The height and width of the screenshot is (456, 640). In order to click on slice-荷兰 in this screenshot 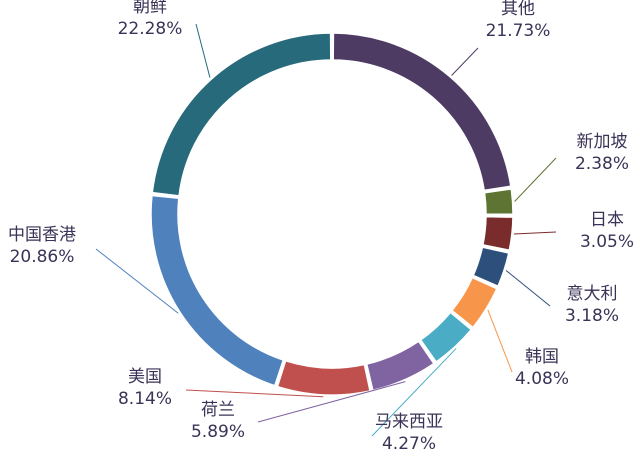, I will do `click(400, 366)`.